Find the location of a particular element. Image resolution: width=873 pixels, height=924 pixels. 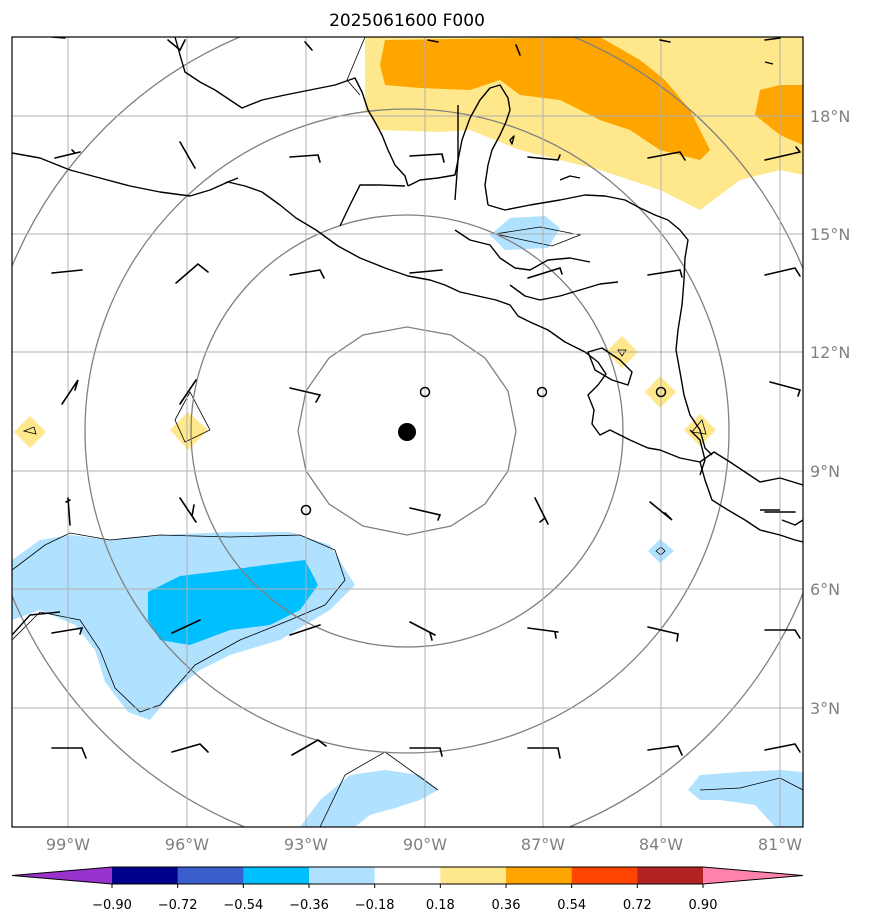

longitude-label: 99°W is located at coordinates (68, 844).